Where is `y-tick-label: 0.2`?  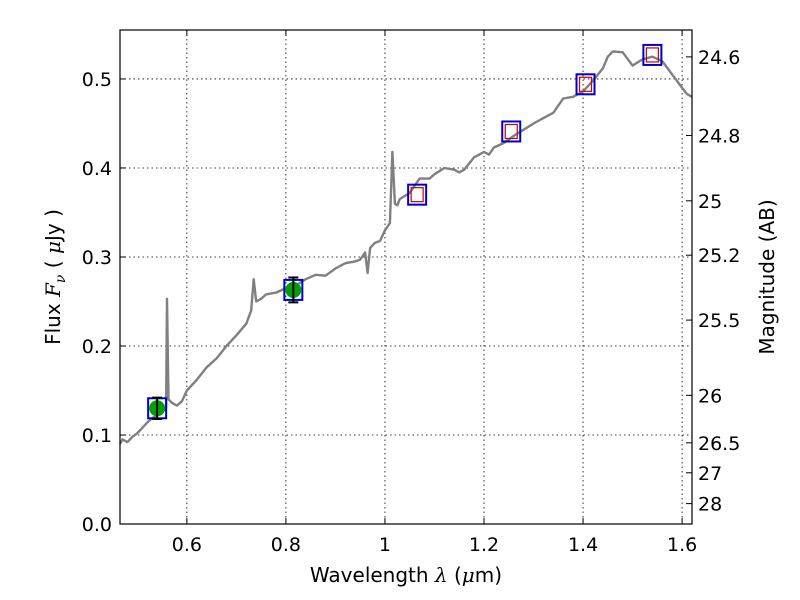 y-tick-label: 0.2 is located at coordinates (97, 347).